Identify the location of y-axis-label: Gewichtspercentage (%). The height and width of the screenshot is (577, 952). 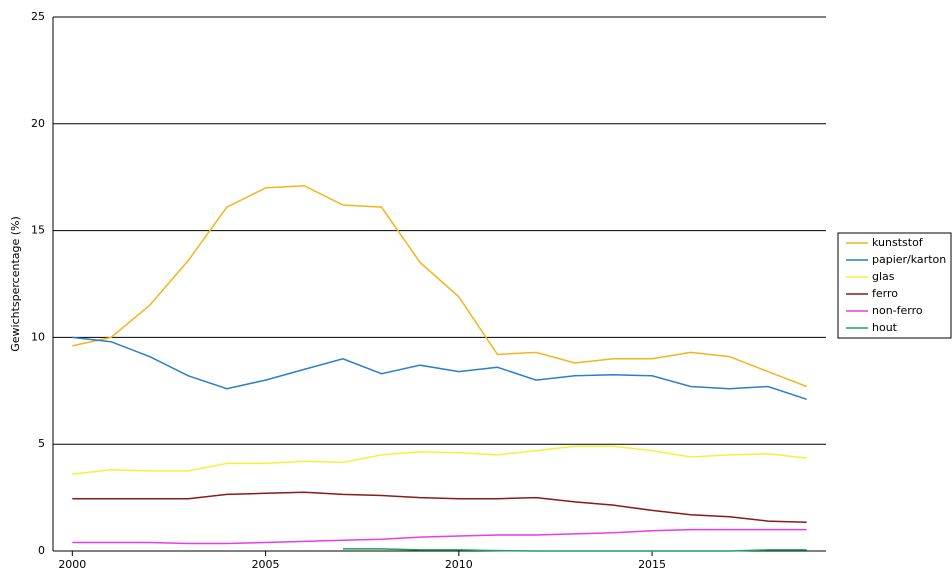
(15, 284).